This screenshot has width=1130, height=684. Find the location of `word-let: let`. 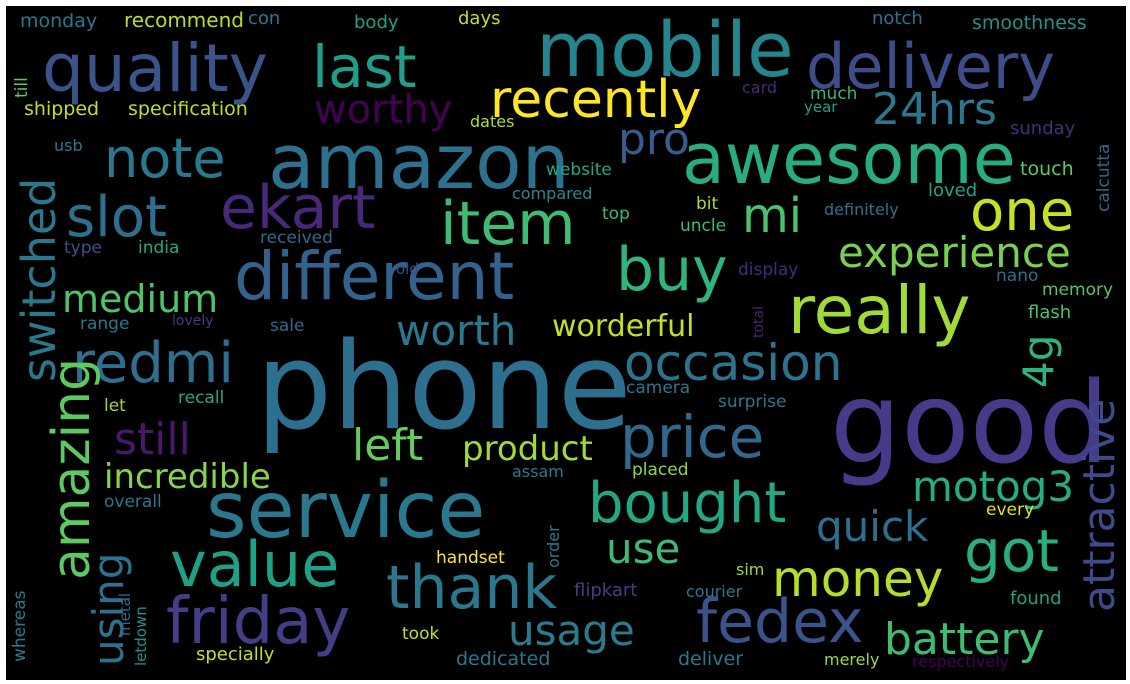

word-let: let is located at coordinates (115, 406).